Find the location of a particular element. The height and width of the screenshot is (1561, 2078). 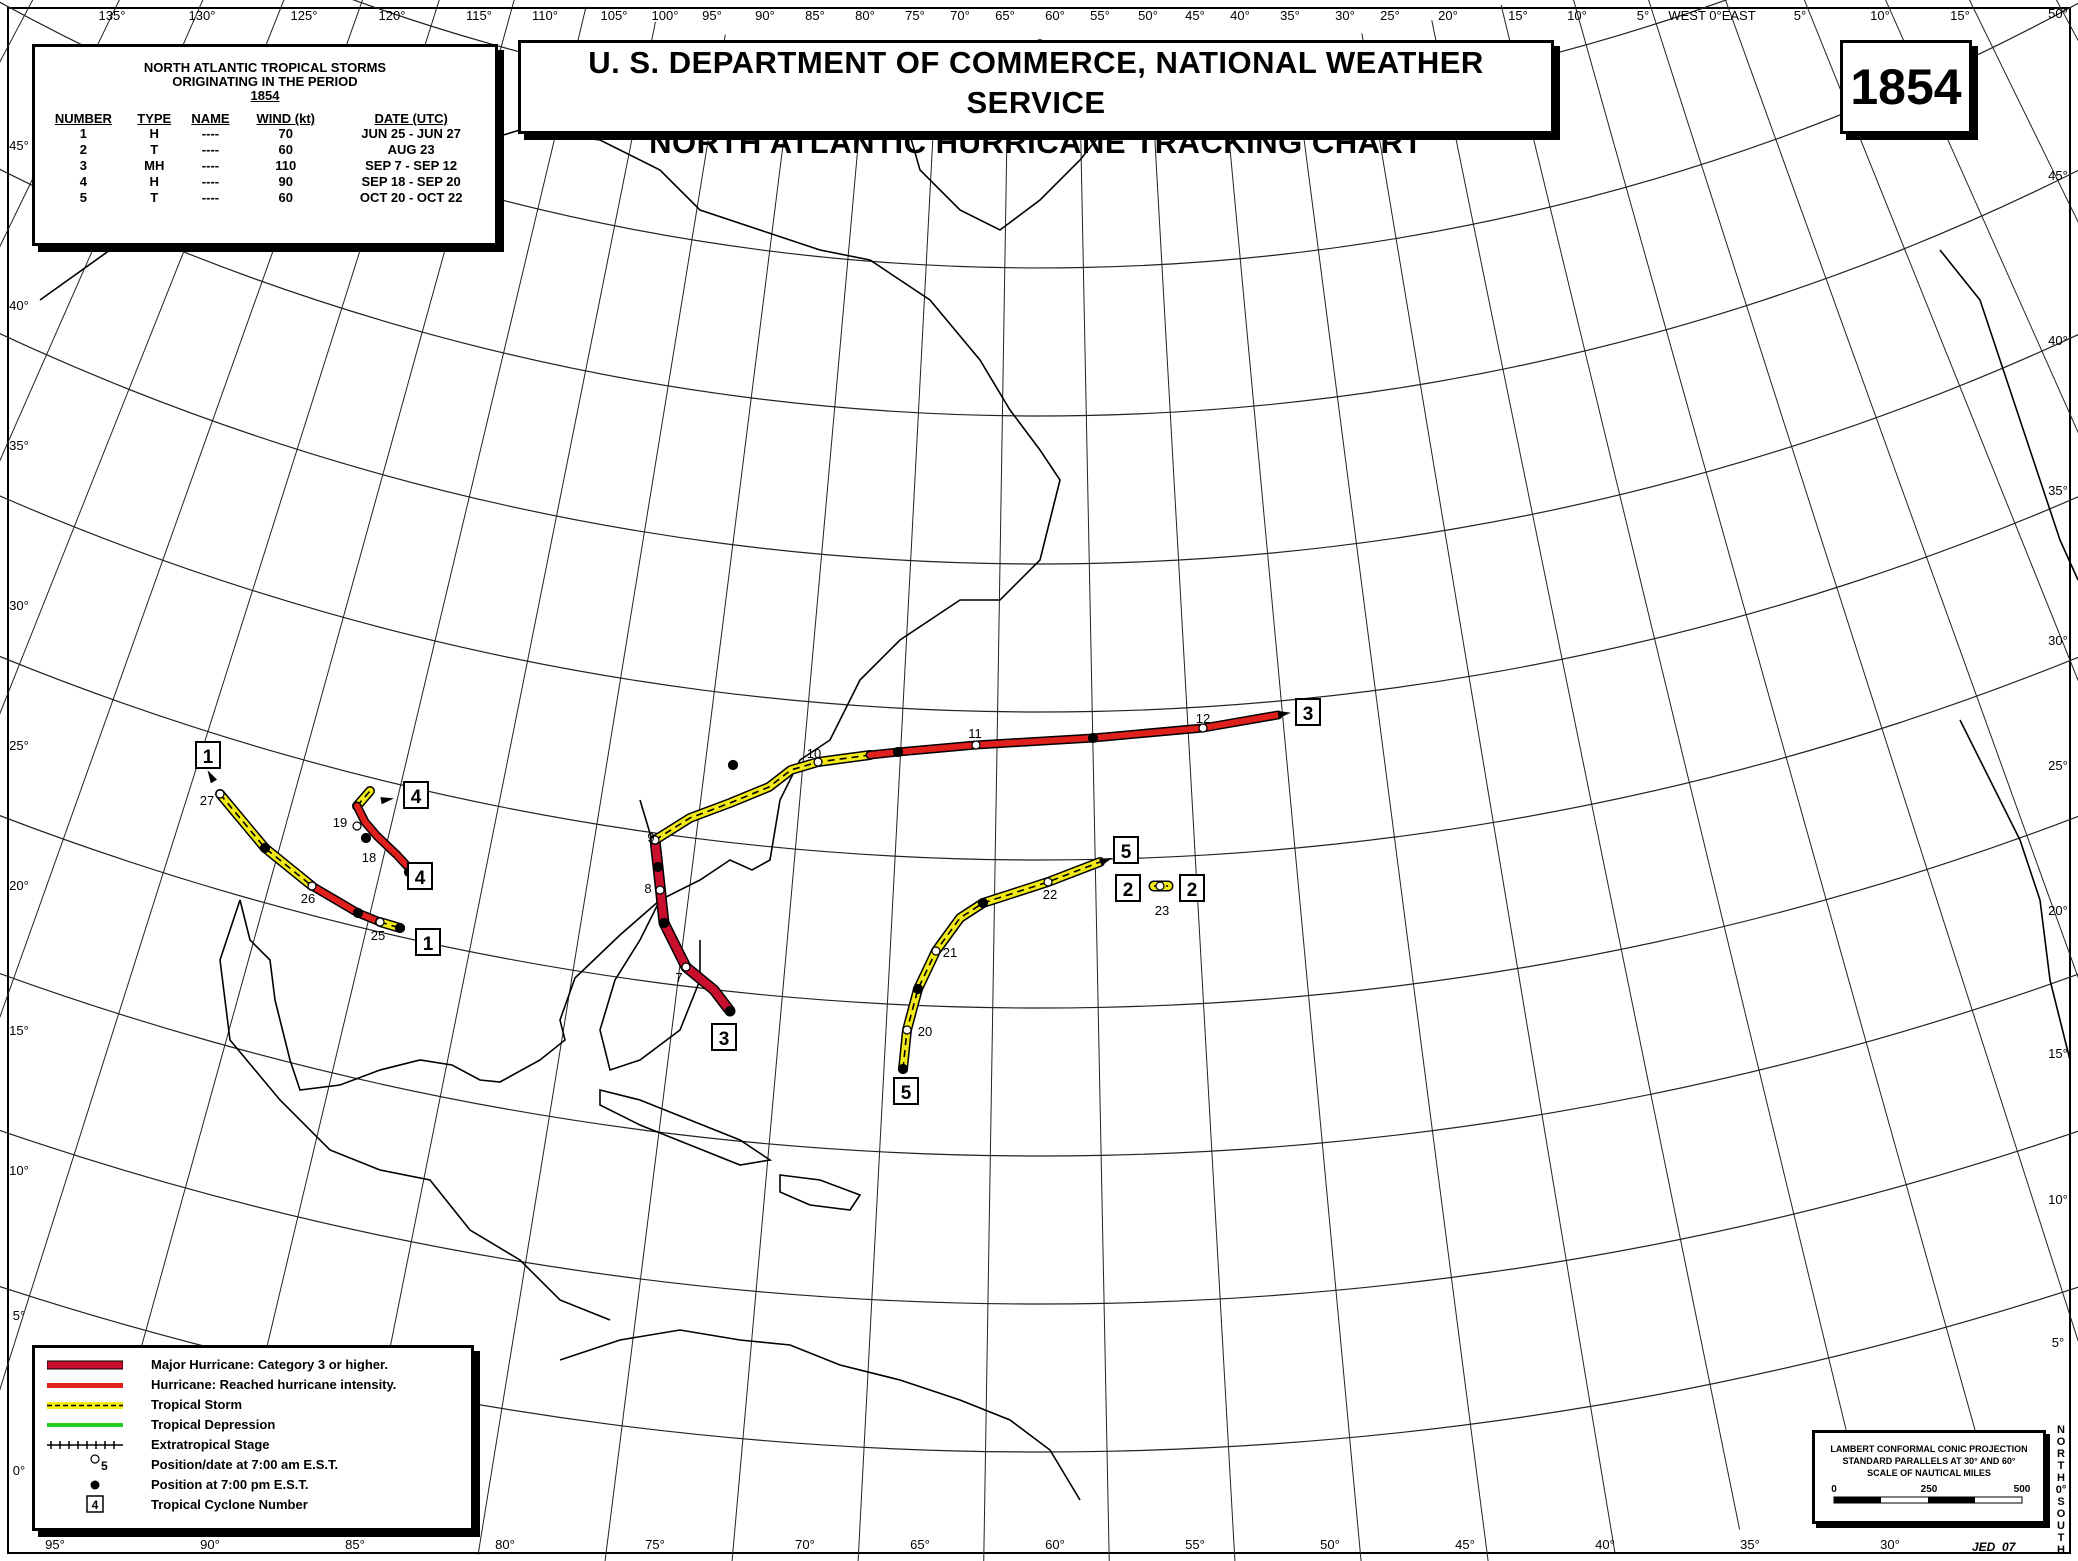

left-latitude-label: 35° is located at coordinates (19, 445).